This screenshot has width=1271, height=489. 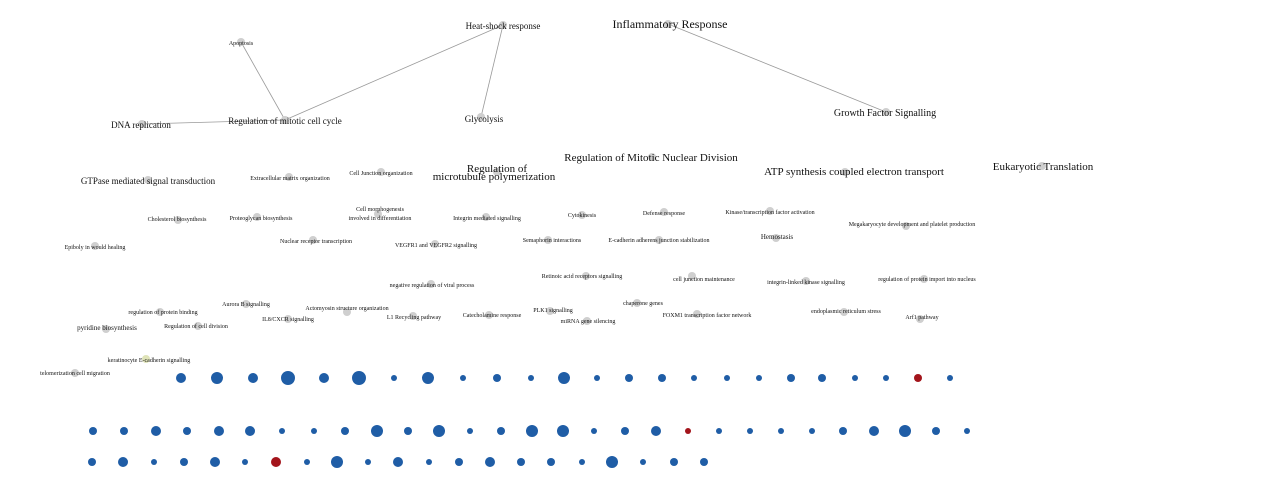 I want to click on node-label: FOXM1 transcription factor network, so click(x=707, y=315).